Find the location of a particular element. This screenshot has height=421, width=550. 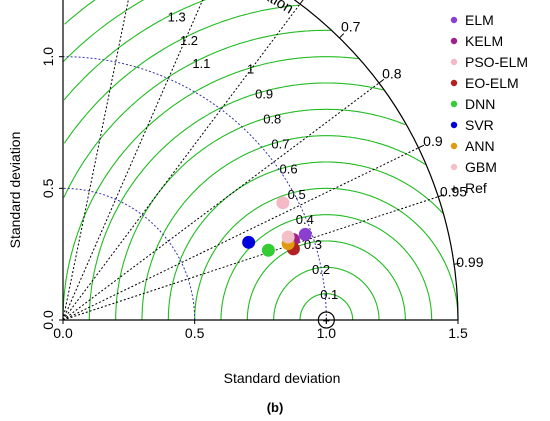

point-pso-elm is located at coordinates (283, 203).